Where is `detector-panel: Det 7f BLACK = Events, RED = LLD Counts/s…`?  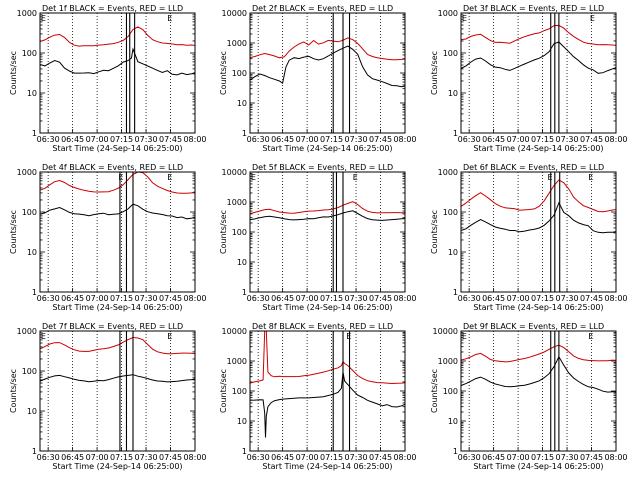 detector-panel: Det 7f BLACK = Events, RED = LLD Counts/s… is located at coordinates (108, 396).